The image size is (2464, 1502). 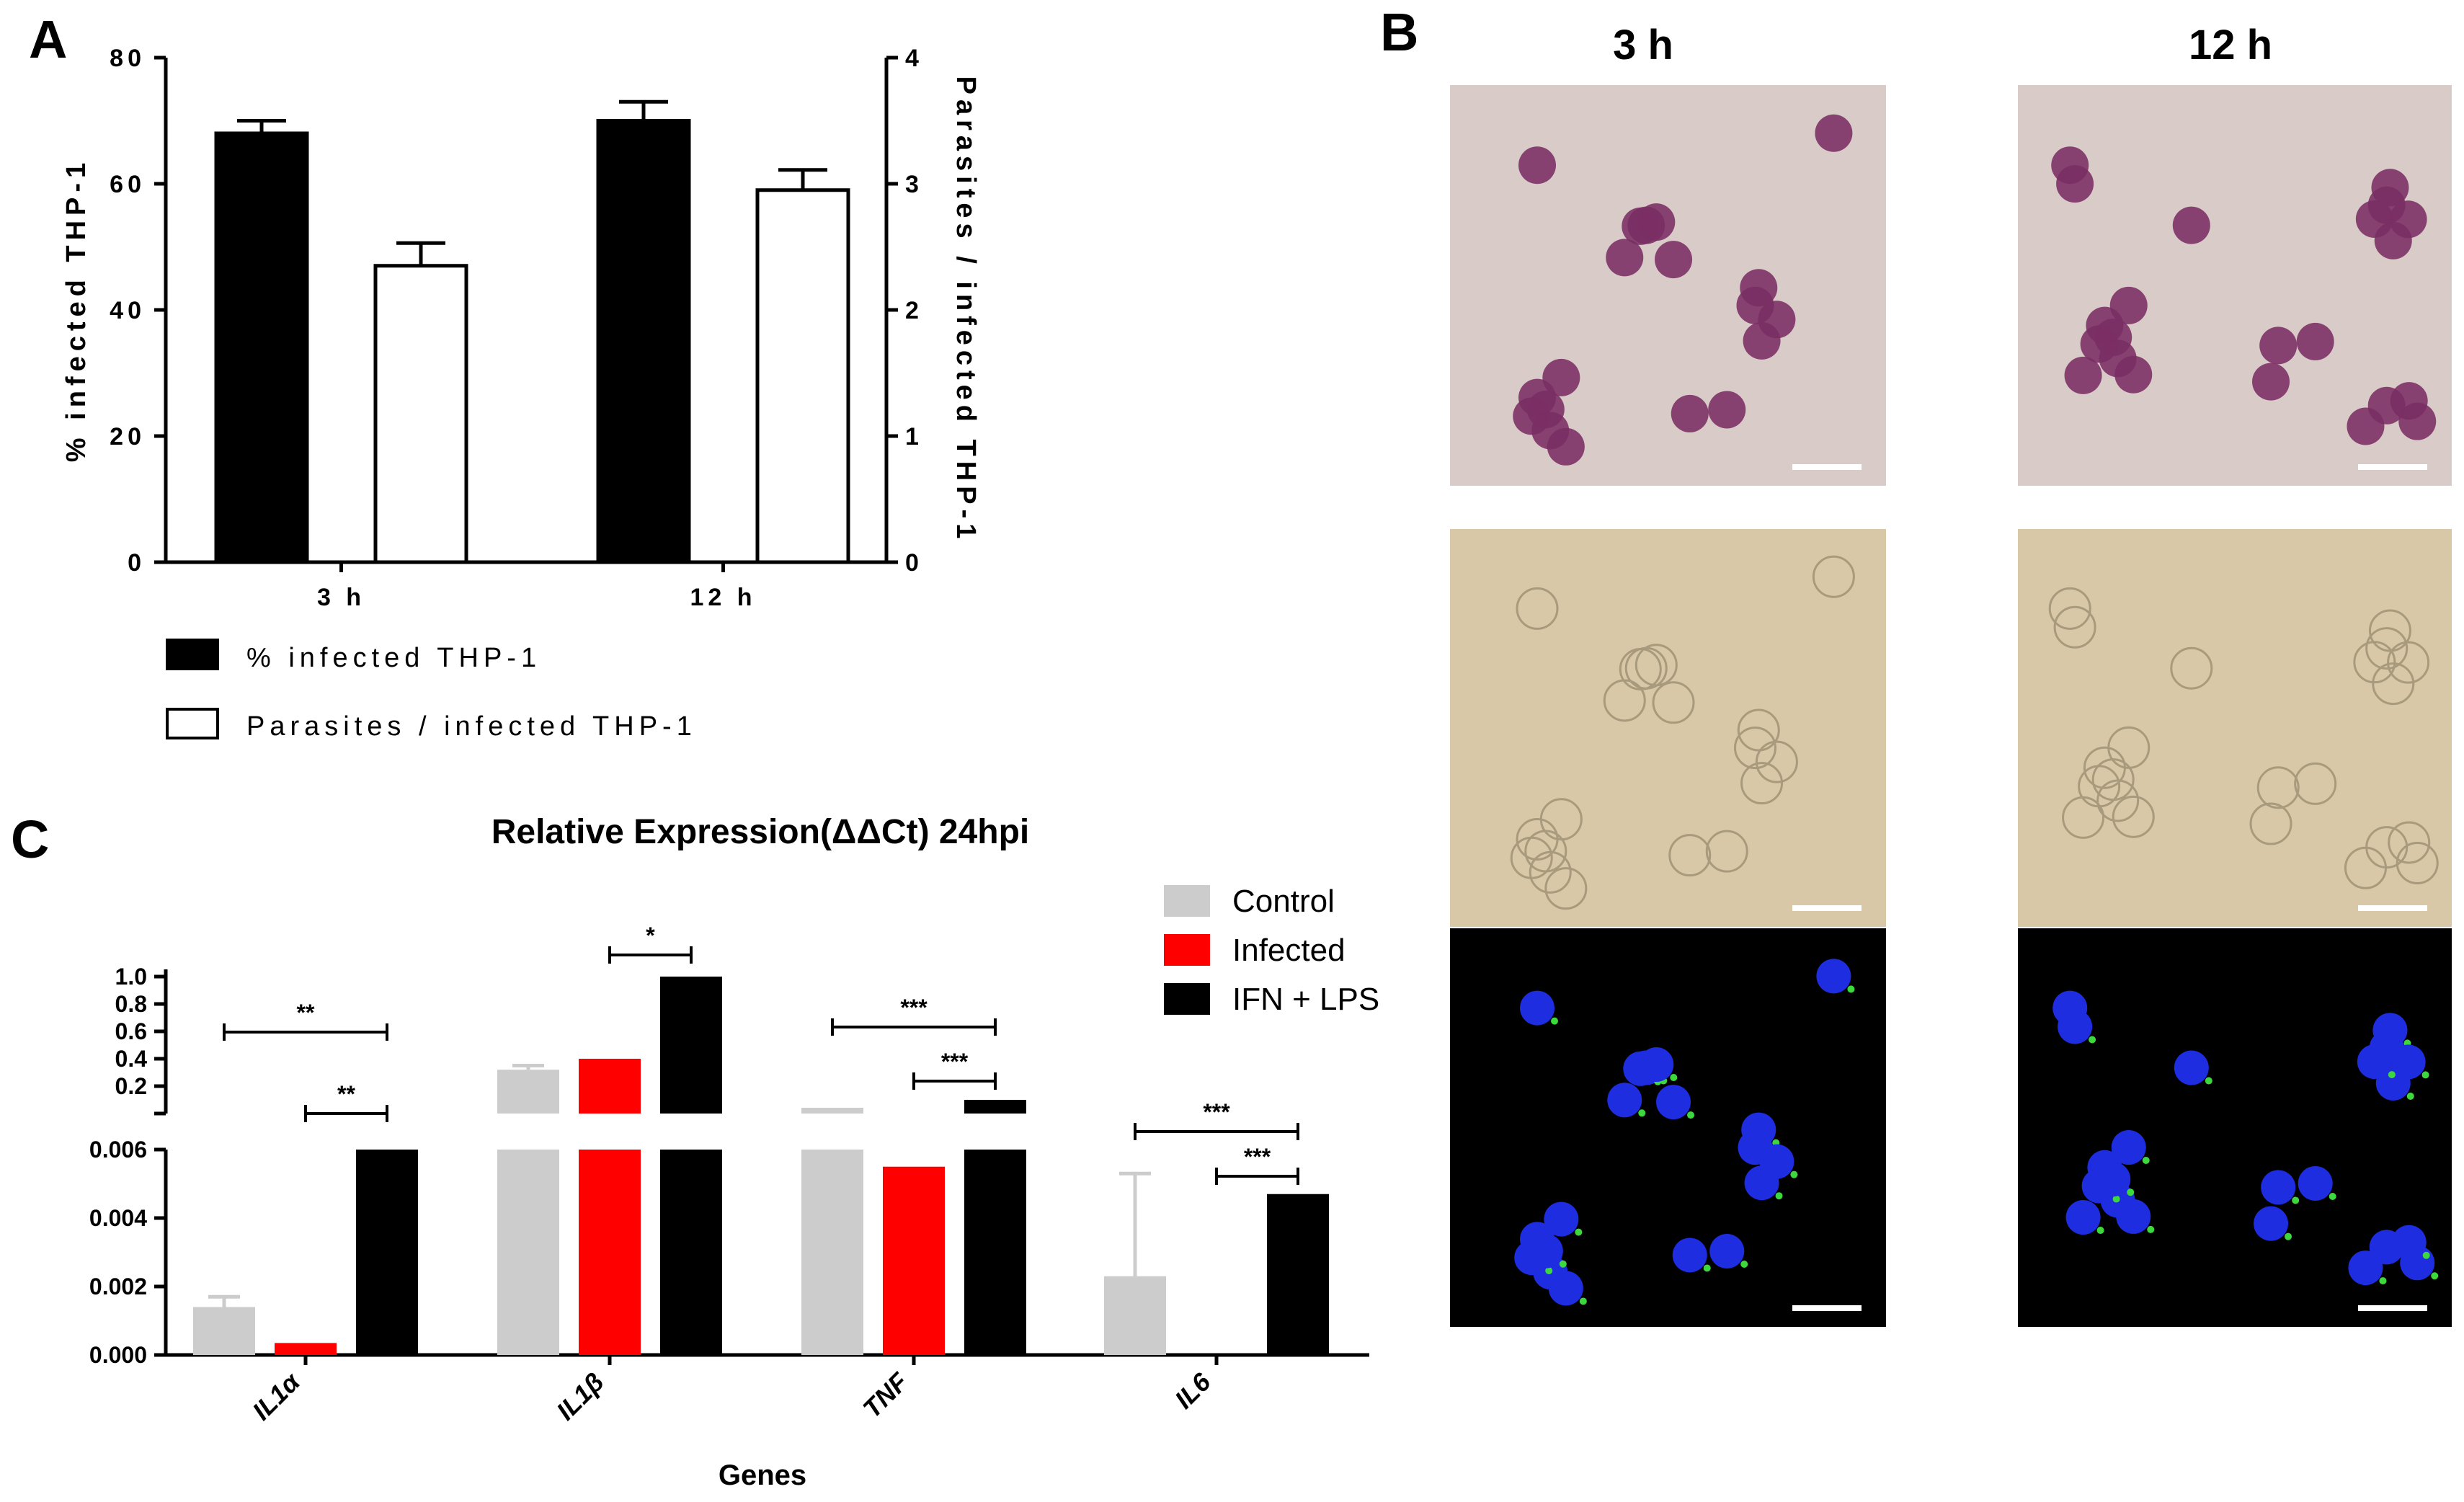 I want to click on x-tick-label: TNF, so click(x=885, y=1395).